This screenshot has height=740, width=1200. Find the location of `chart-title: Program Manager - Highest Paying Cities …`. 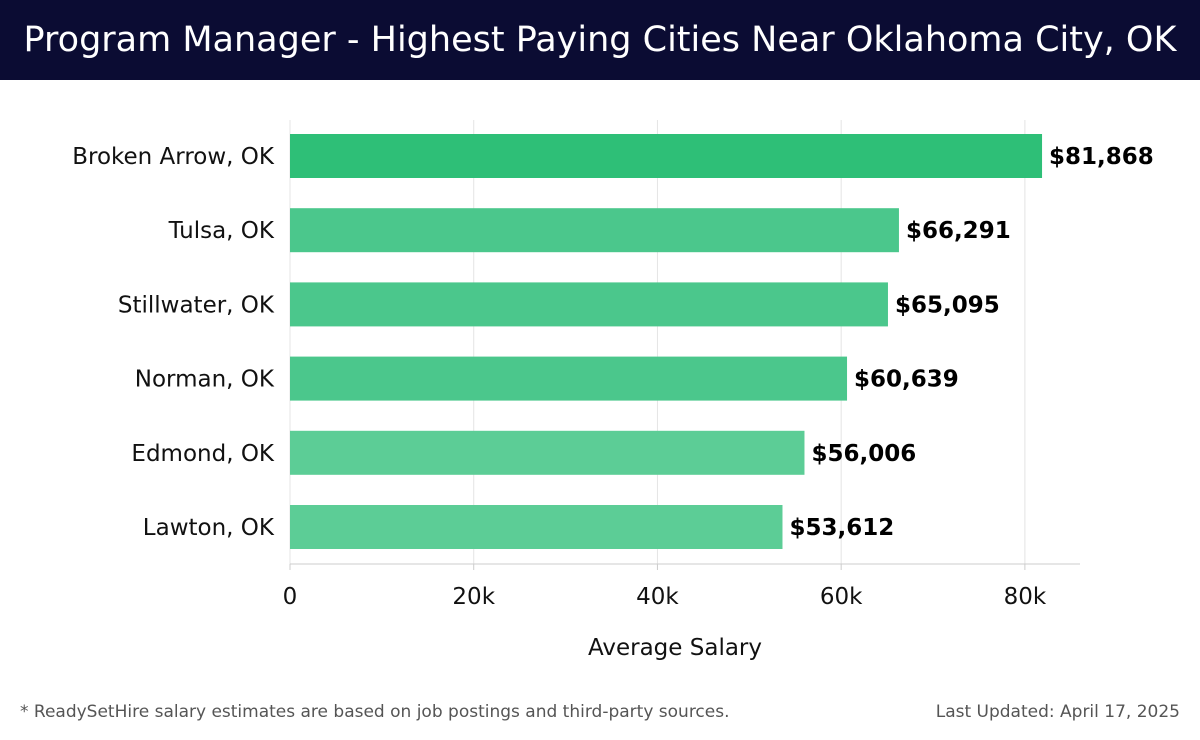

chart-title: Program Manager - Highest Paying Cities … is located at coordinates (600, 40).